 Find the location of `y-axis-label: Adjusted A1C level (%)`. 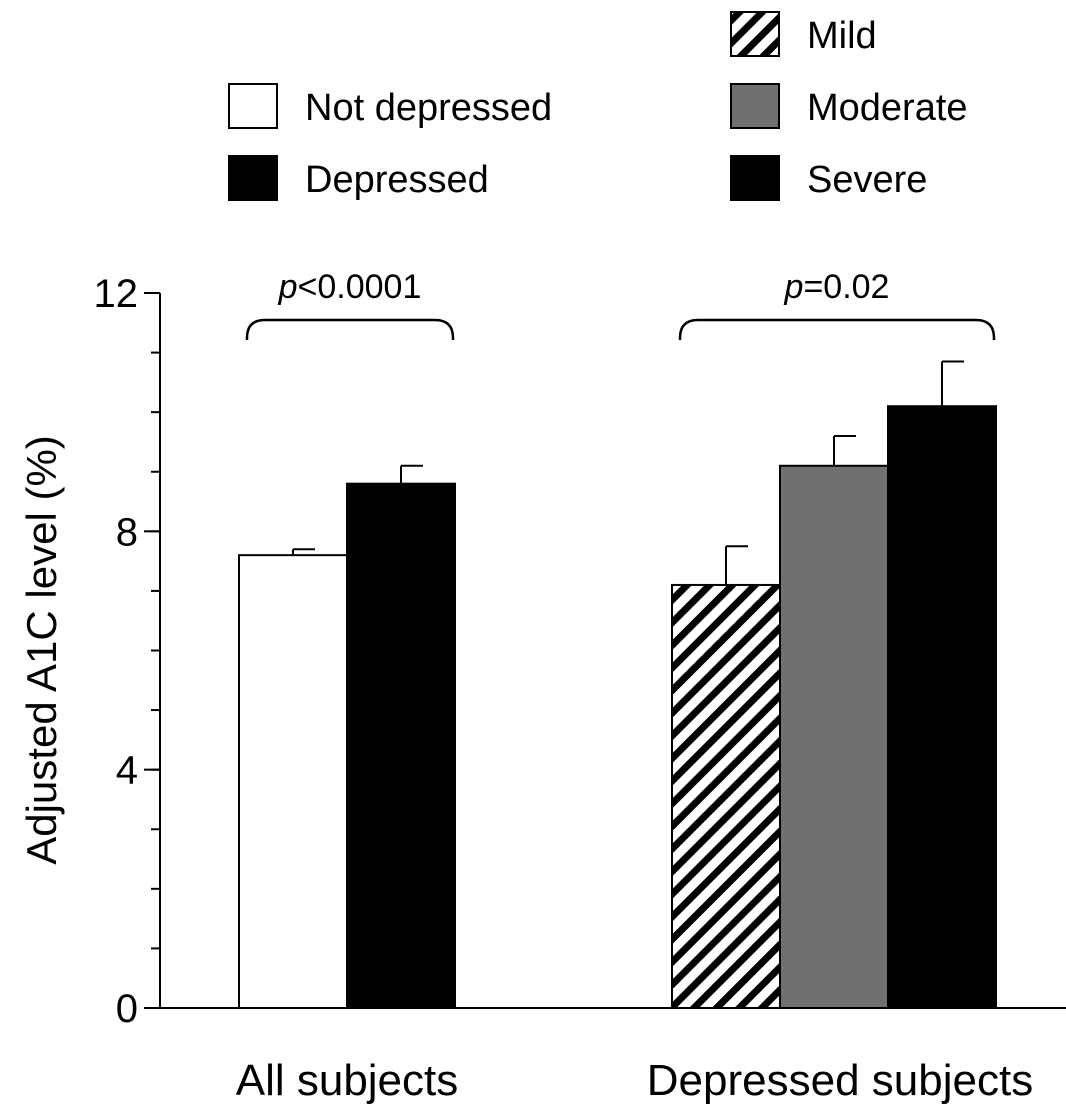

y-axis-label: Adjusted A1C level (%) is located at coordinates (41, 650).